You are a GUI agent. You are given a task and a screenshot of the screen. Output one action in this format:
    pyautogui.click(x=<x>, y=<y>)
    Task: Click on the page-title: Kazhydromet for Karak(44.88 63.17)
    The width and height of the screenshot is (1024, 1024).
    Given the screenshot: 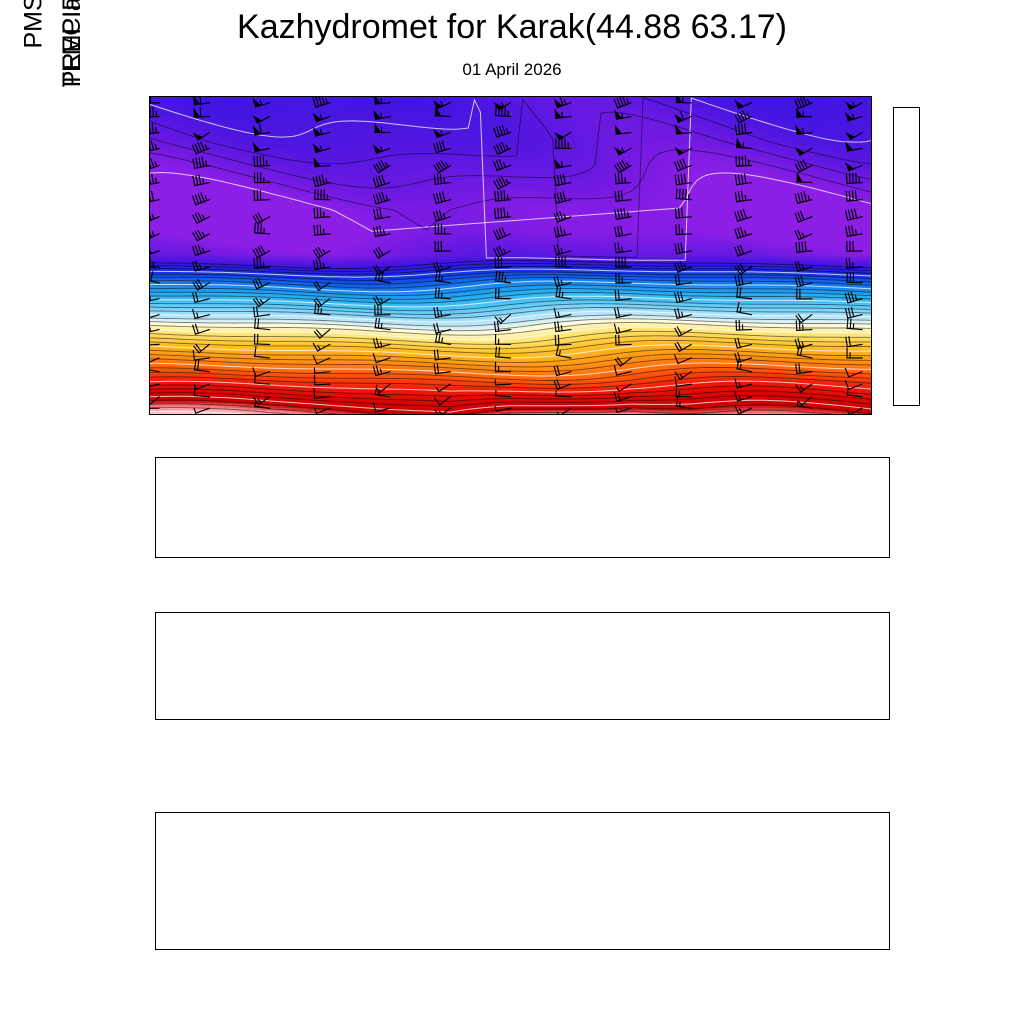 What is the action you would take?
    pyautogui.click(x=512, y=27)
    